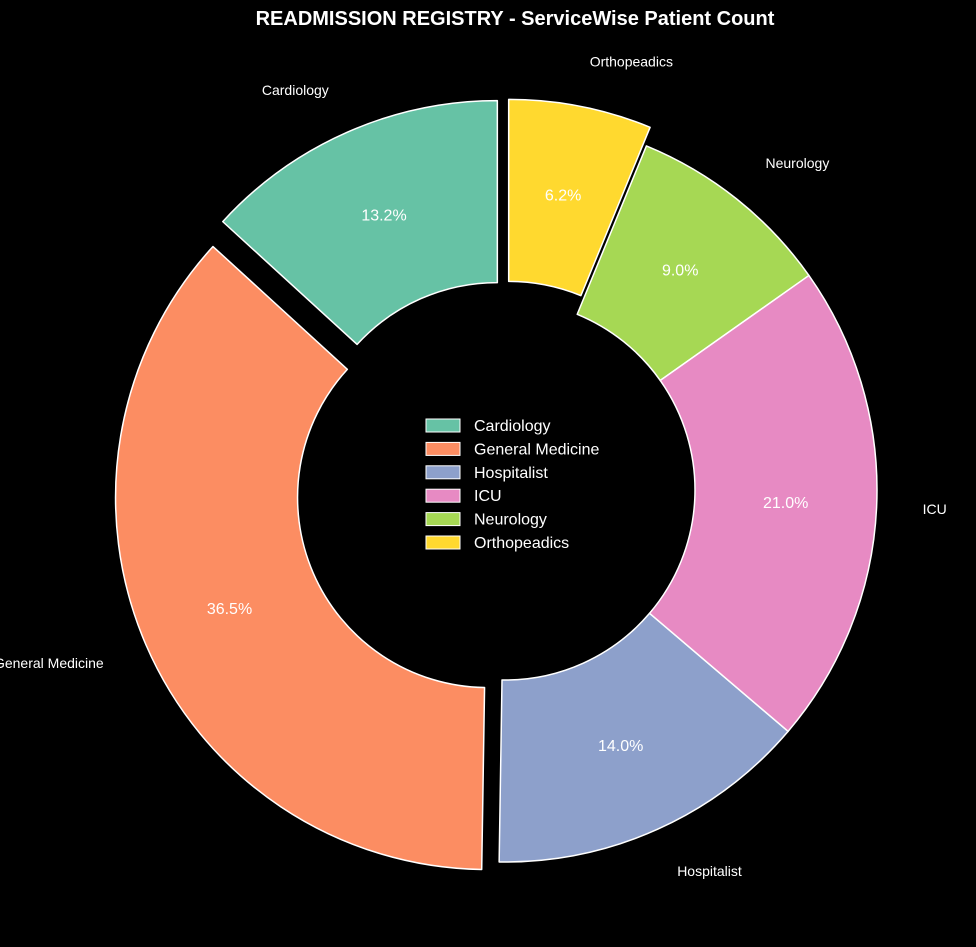 The image size is (976, 947). What do you see at coordinates (443, 495) in the screenshot?
I see `legend-swatch-icu` at bounding box center [443, 495].